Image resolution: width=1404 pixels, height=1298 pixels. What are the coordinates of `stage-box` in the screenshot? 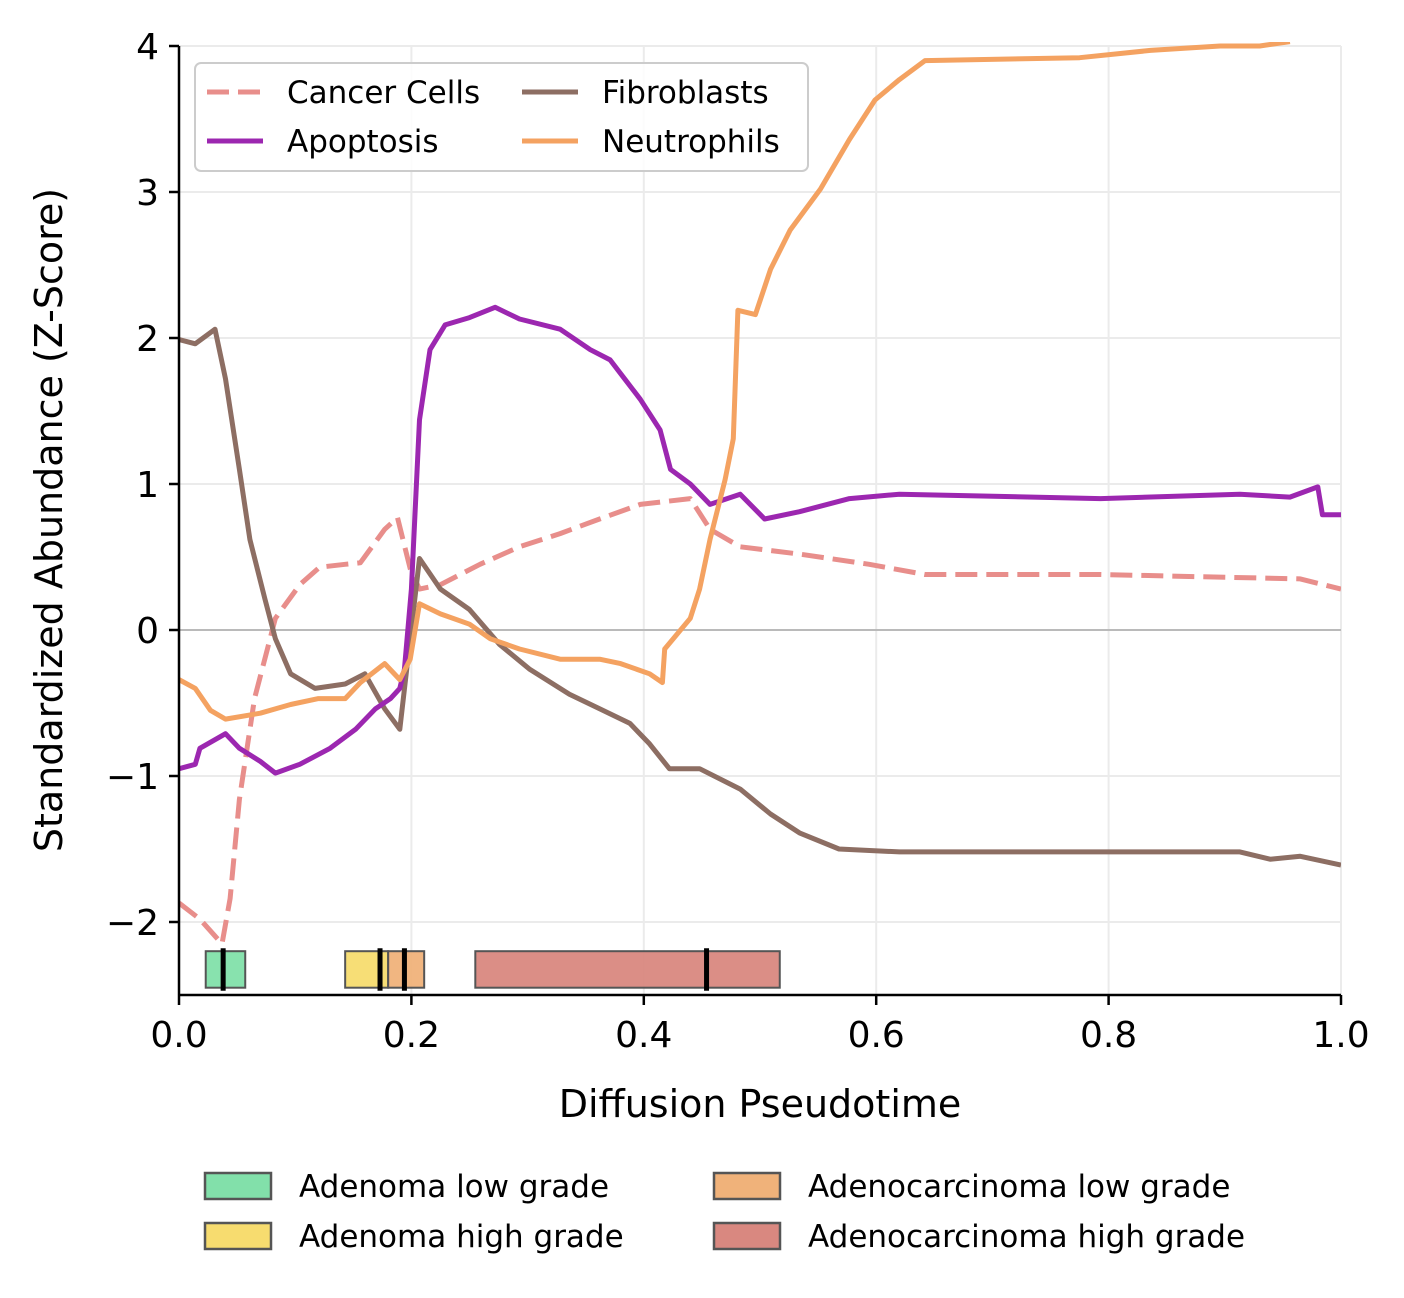 It's located at (627, 969).